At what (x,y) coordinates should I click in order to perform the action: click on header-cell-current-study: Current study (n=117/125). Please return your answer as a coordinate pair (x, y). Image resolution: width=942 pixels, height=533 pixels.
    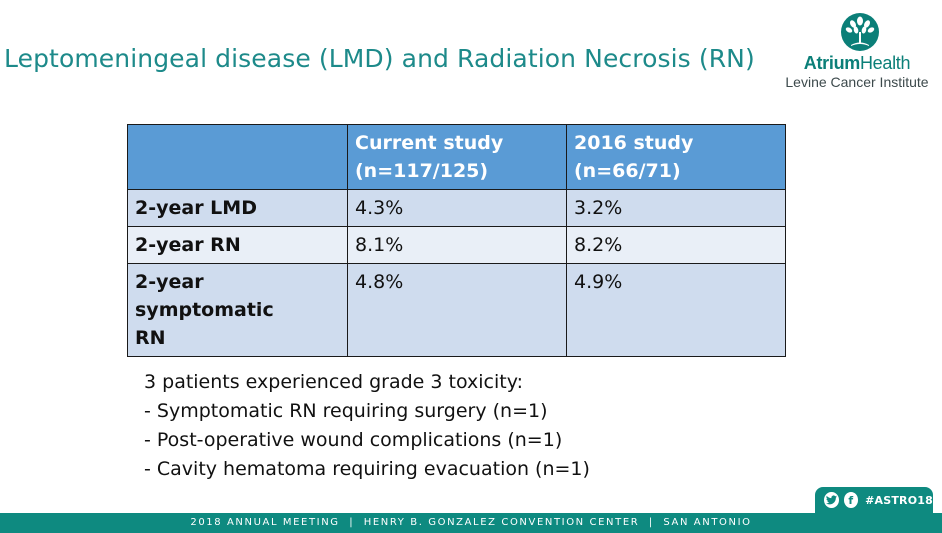
    Looking at the image, I should click on (457, 157).